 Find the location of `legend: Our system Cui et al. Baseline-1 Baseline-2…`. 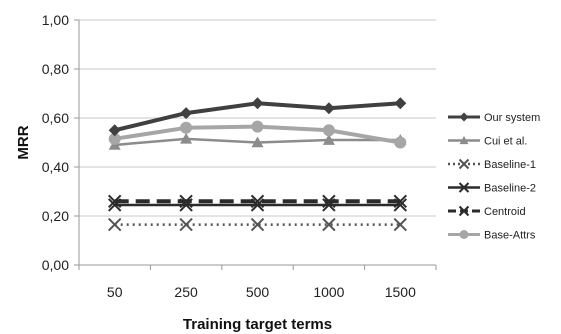

legend: Our system Cui et al. Baseline-1 Baseline-2… is located at coordinates (494, 177).